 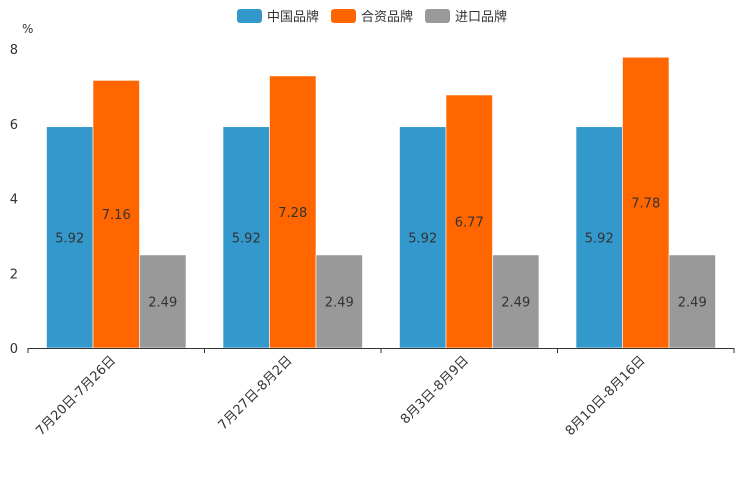 I want to click on bar-value-label: 7.28, so click(x=292, y=213).